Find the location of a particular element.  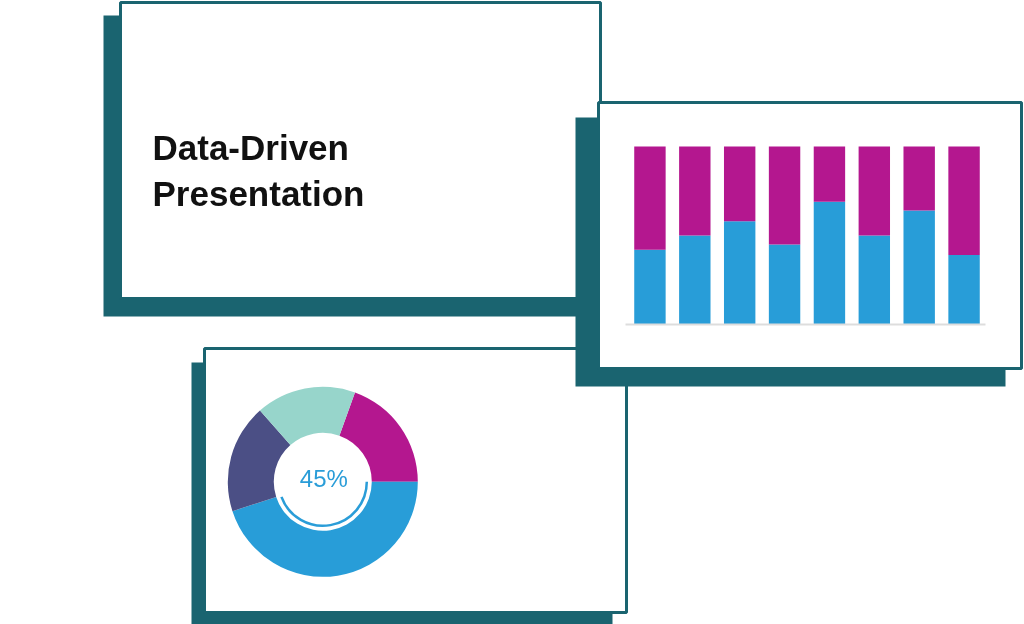

text: Data-Driven Presentation is located at coordinates (258, 170).